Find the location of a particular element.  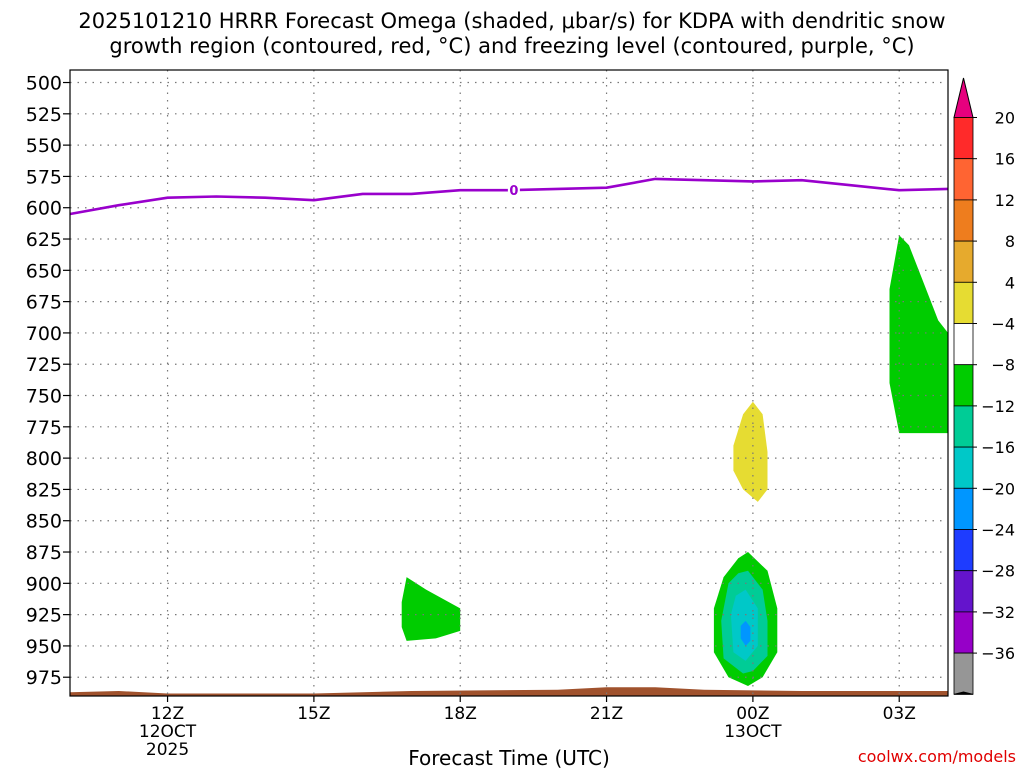

x-tick-date-12Z: 12OCT is located at coordinates (168, 732).